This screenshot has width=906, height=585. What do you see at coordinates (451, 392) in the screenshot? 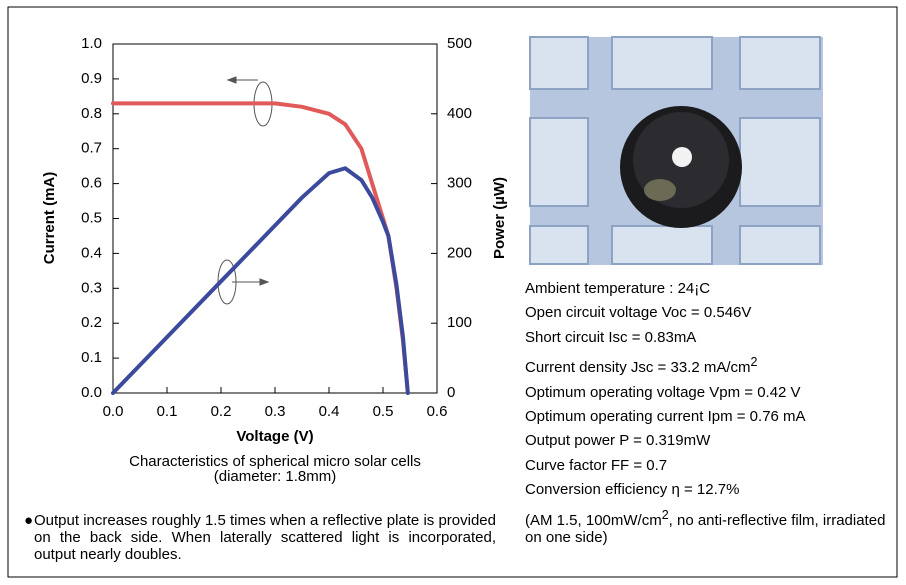
I see `y2-tick-label: 0` at bounding box center [451, 392].